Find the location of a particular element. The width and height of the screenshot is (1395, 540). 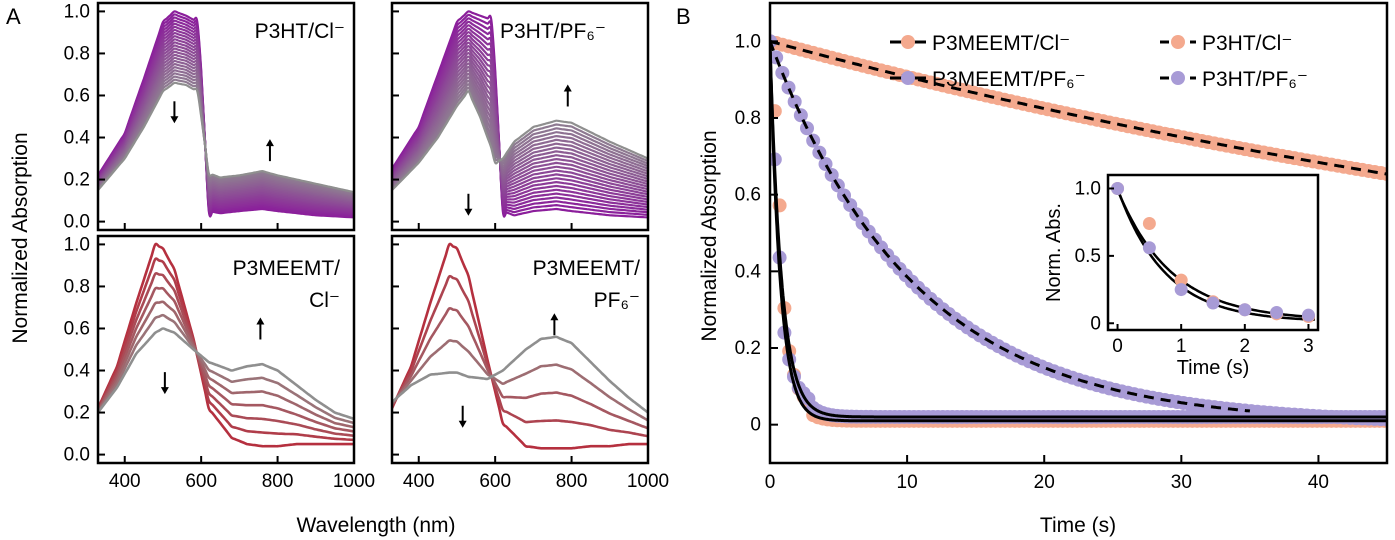

inset-y-tick-label: 0 is located at coordinates (1095, 323).